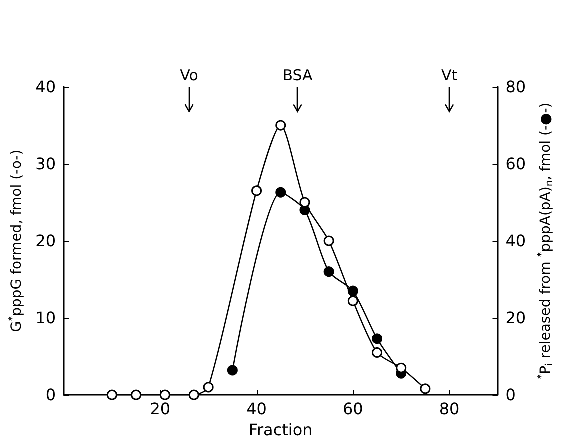  I want to click on y-tick-label: 20, so click(46, 241).